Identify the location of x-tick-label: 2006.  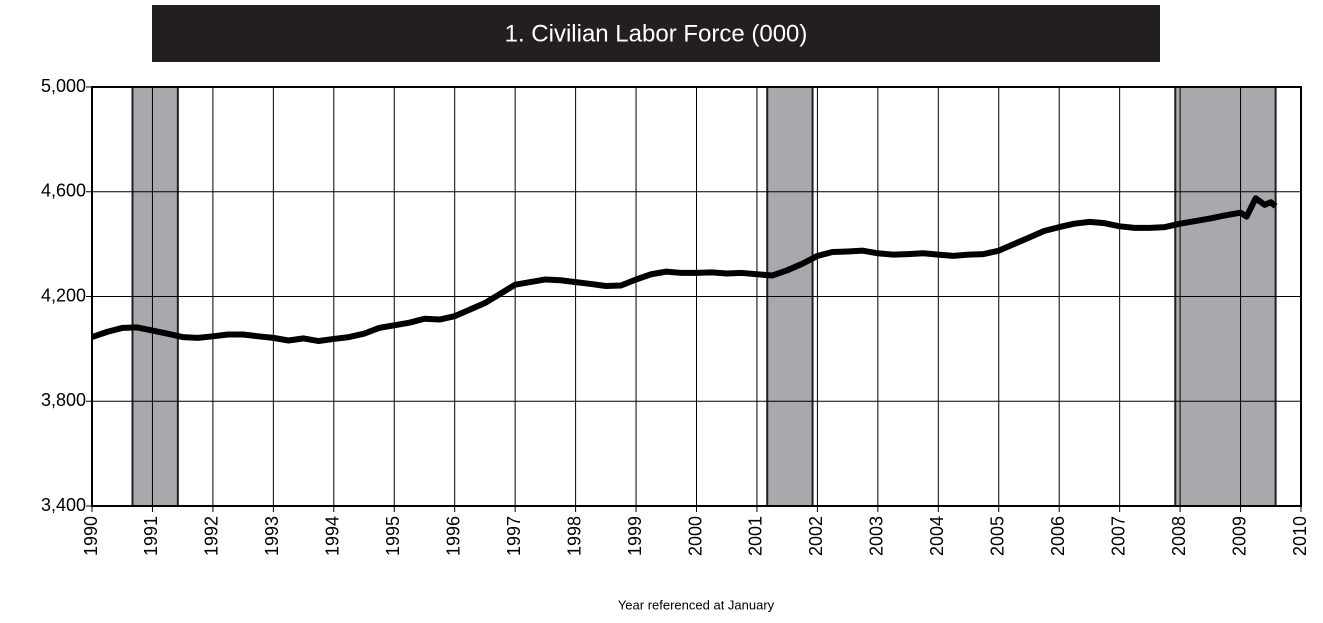
(1058, 536).